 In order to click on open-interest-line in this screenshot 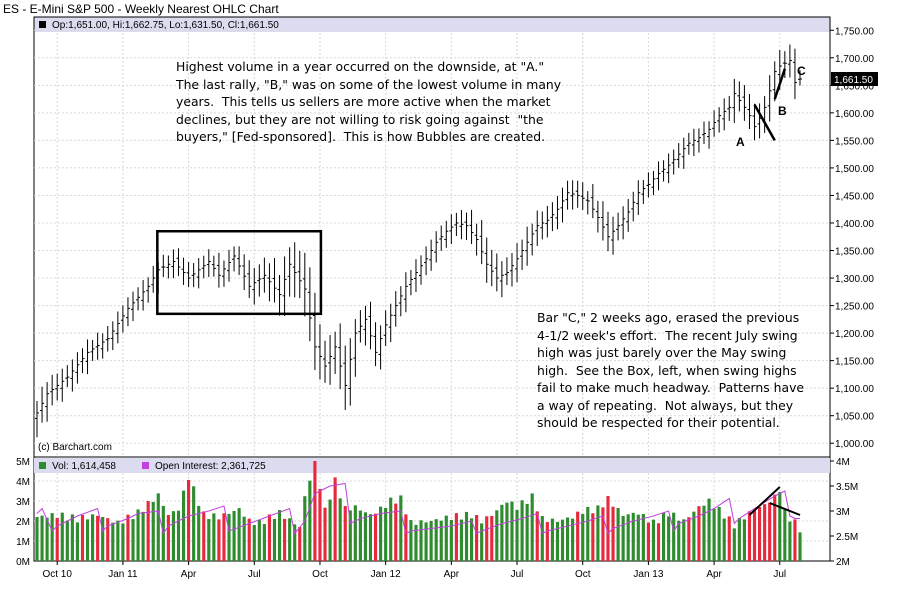, I will do `click(418, 508)`.